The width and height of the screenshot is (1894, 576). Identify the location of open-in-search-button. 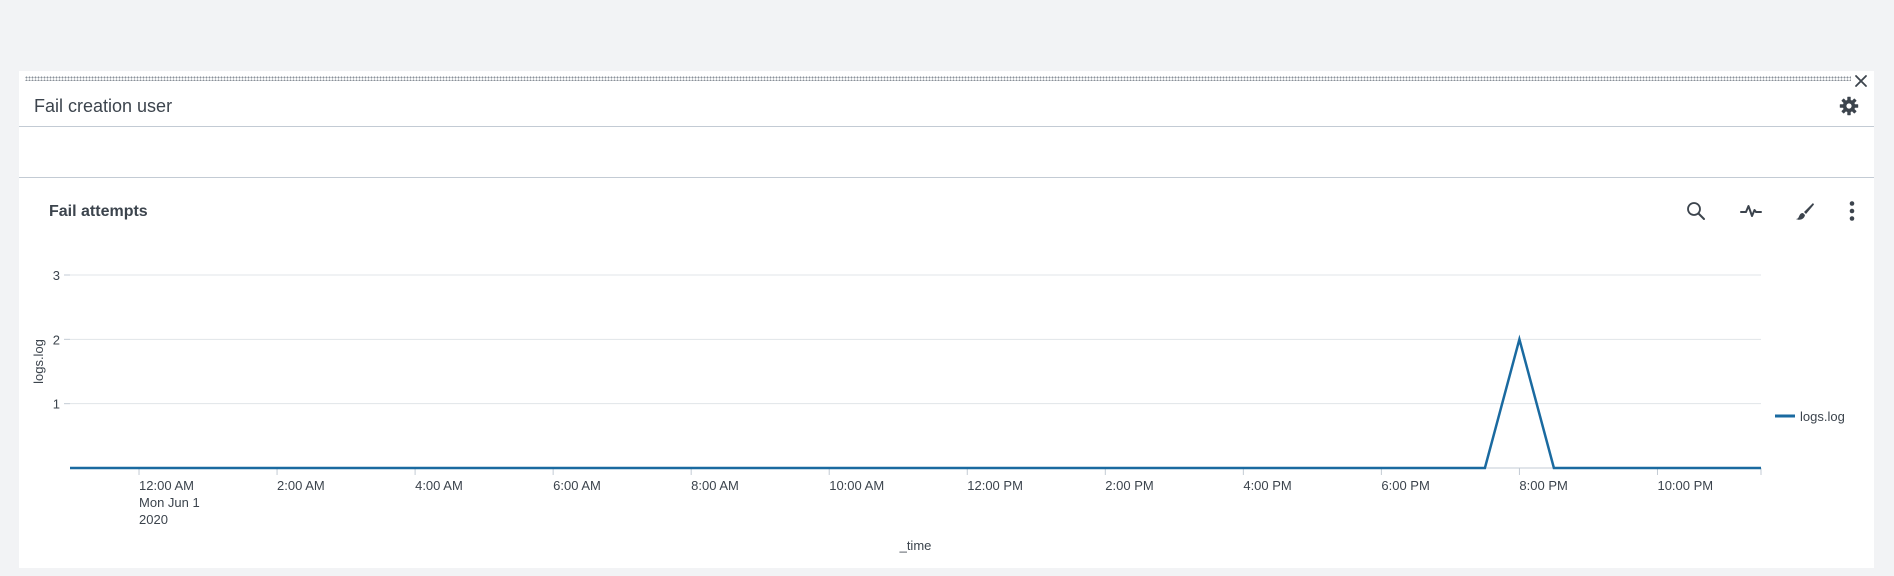
(1696, 211).